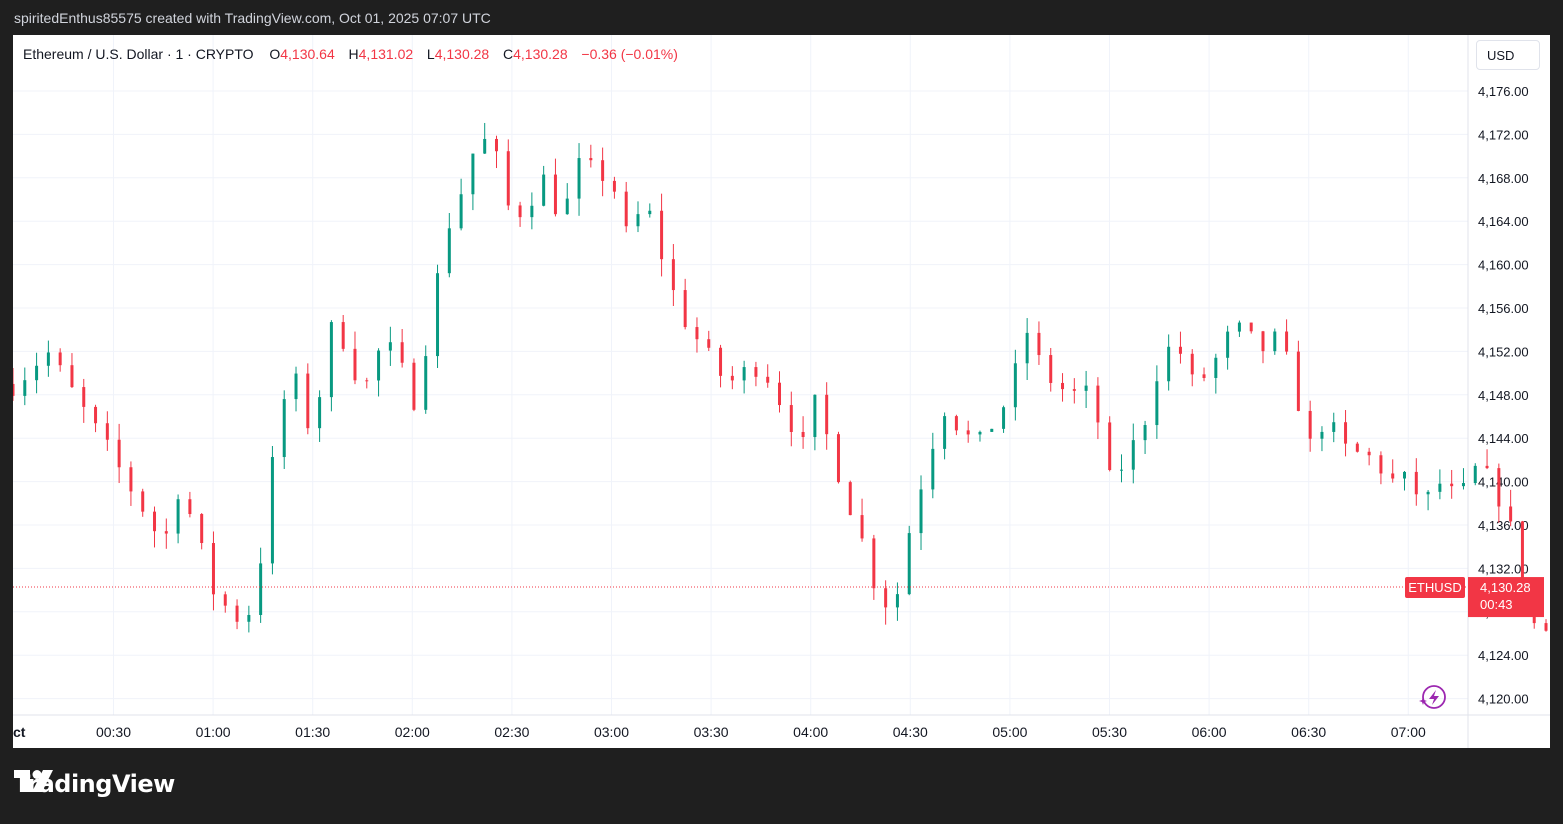  What do you see at coordinates (113, 732) in the screenshot?
I see `x-tick-label: 00:30` at bounding box center [113, 732].